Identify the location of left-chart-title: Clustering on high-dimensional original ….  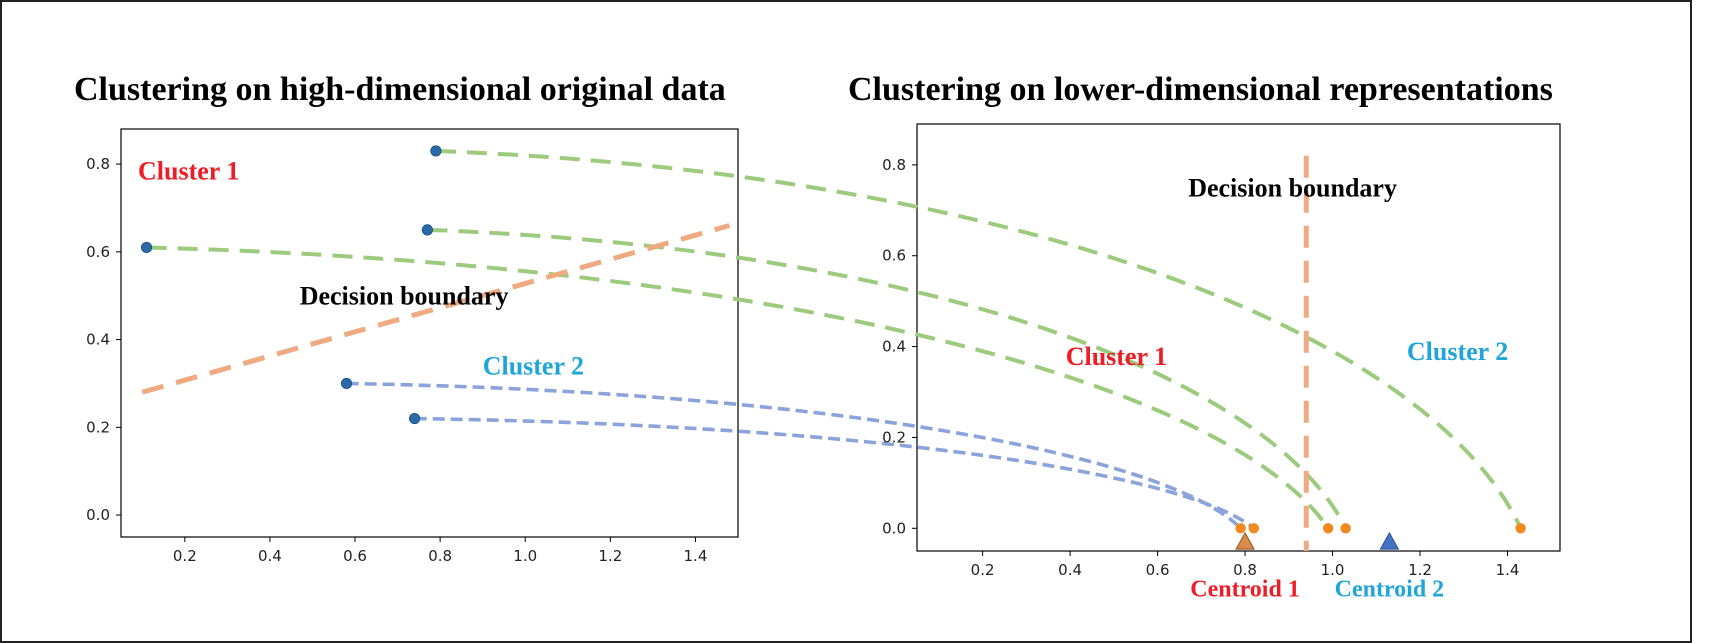
(400, 89).